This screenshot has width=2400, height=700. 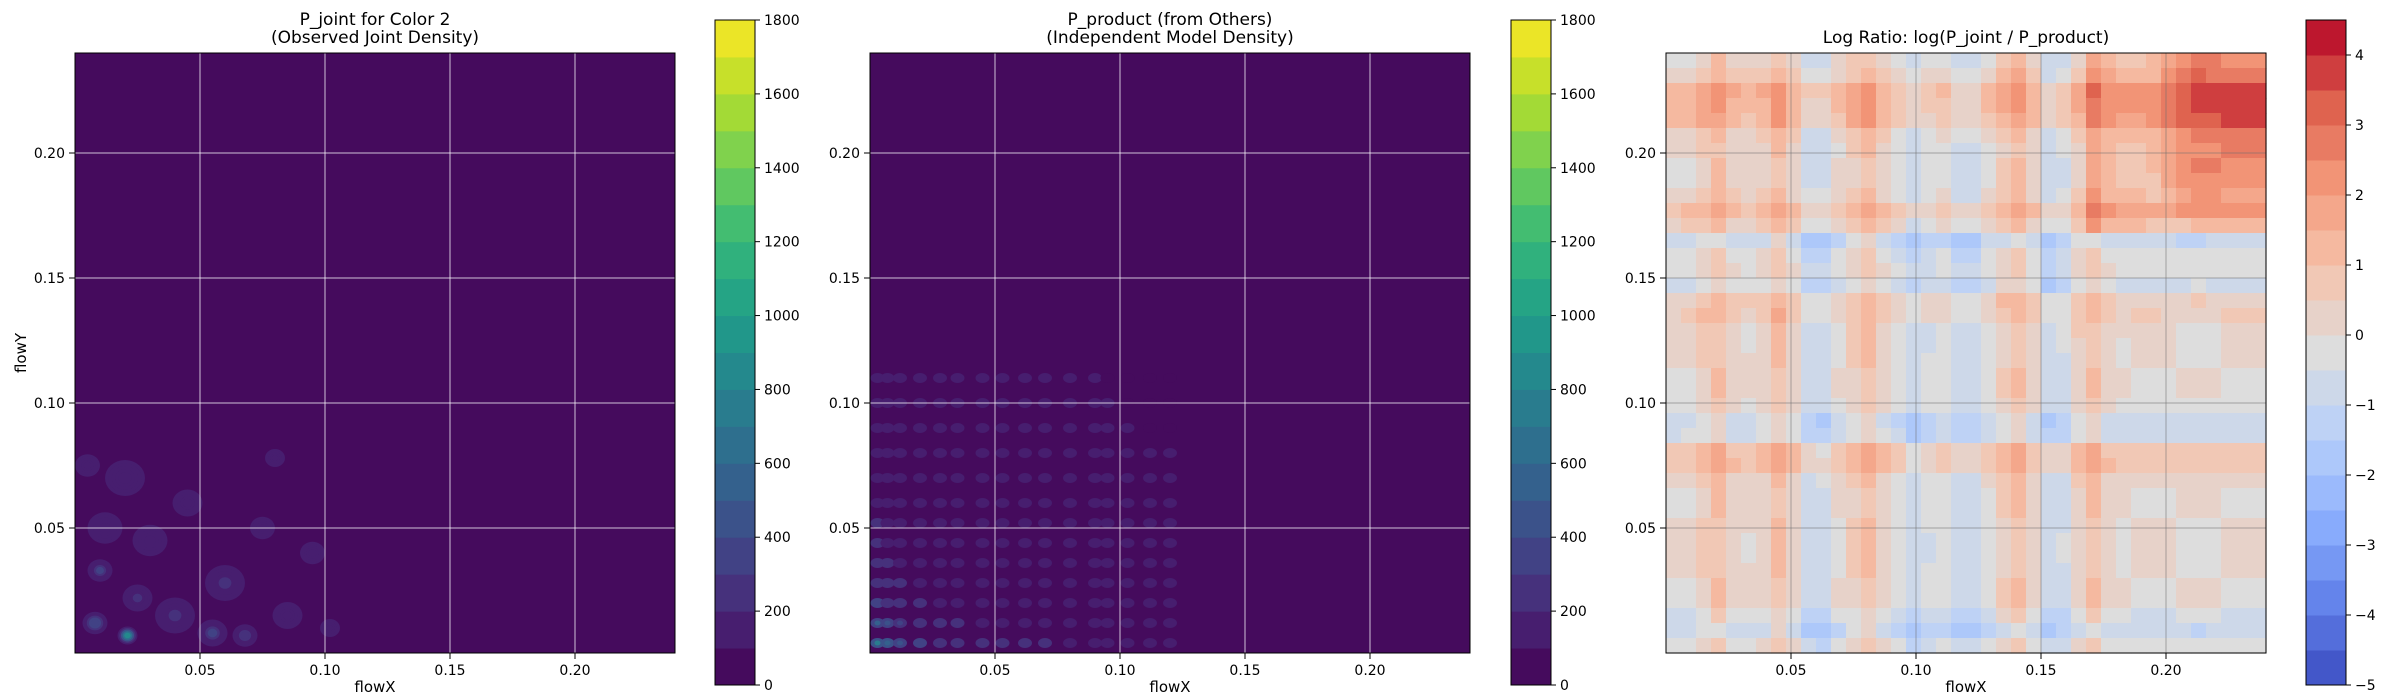 What do you see at coordinates (735, 260) in the screenshot?
I see `colorbar-segment` at bounding box center [735, 260].